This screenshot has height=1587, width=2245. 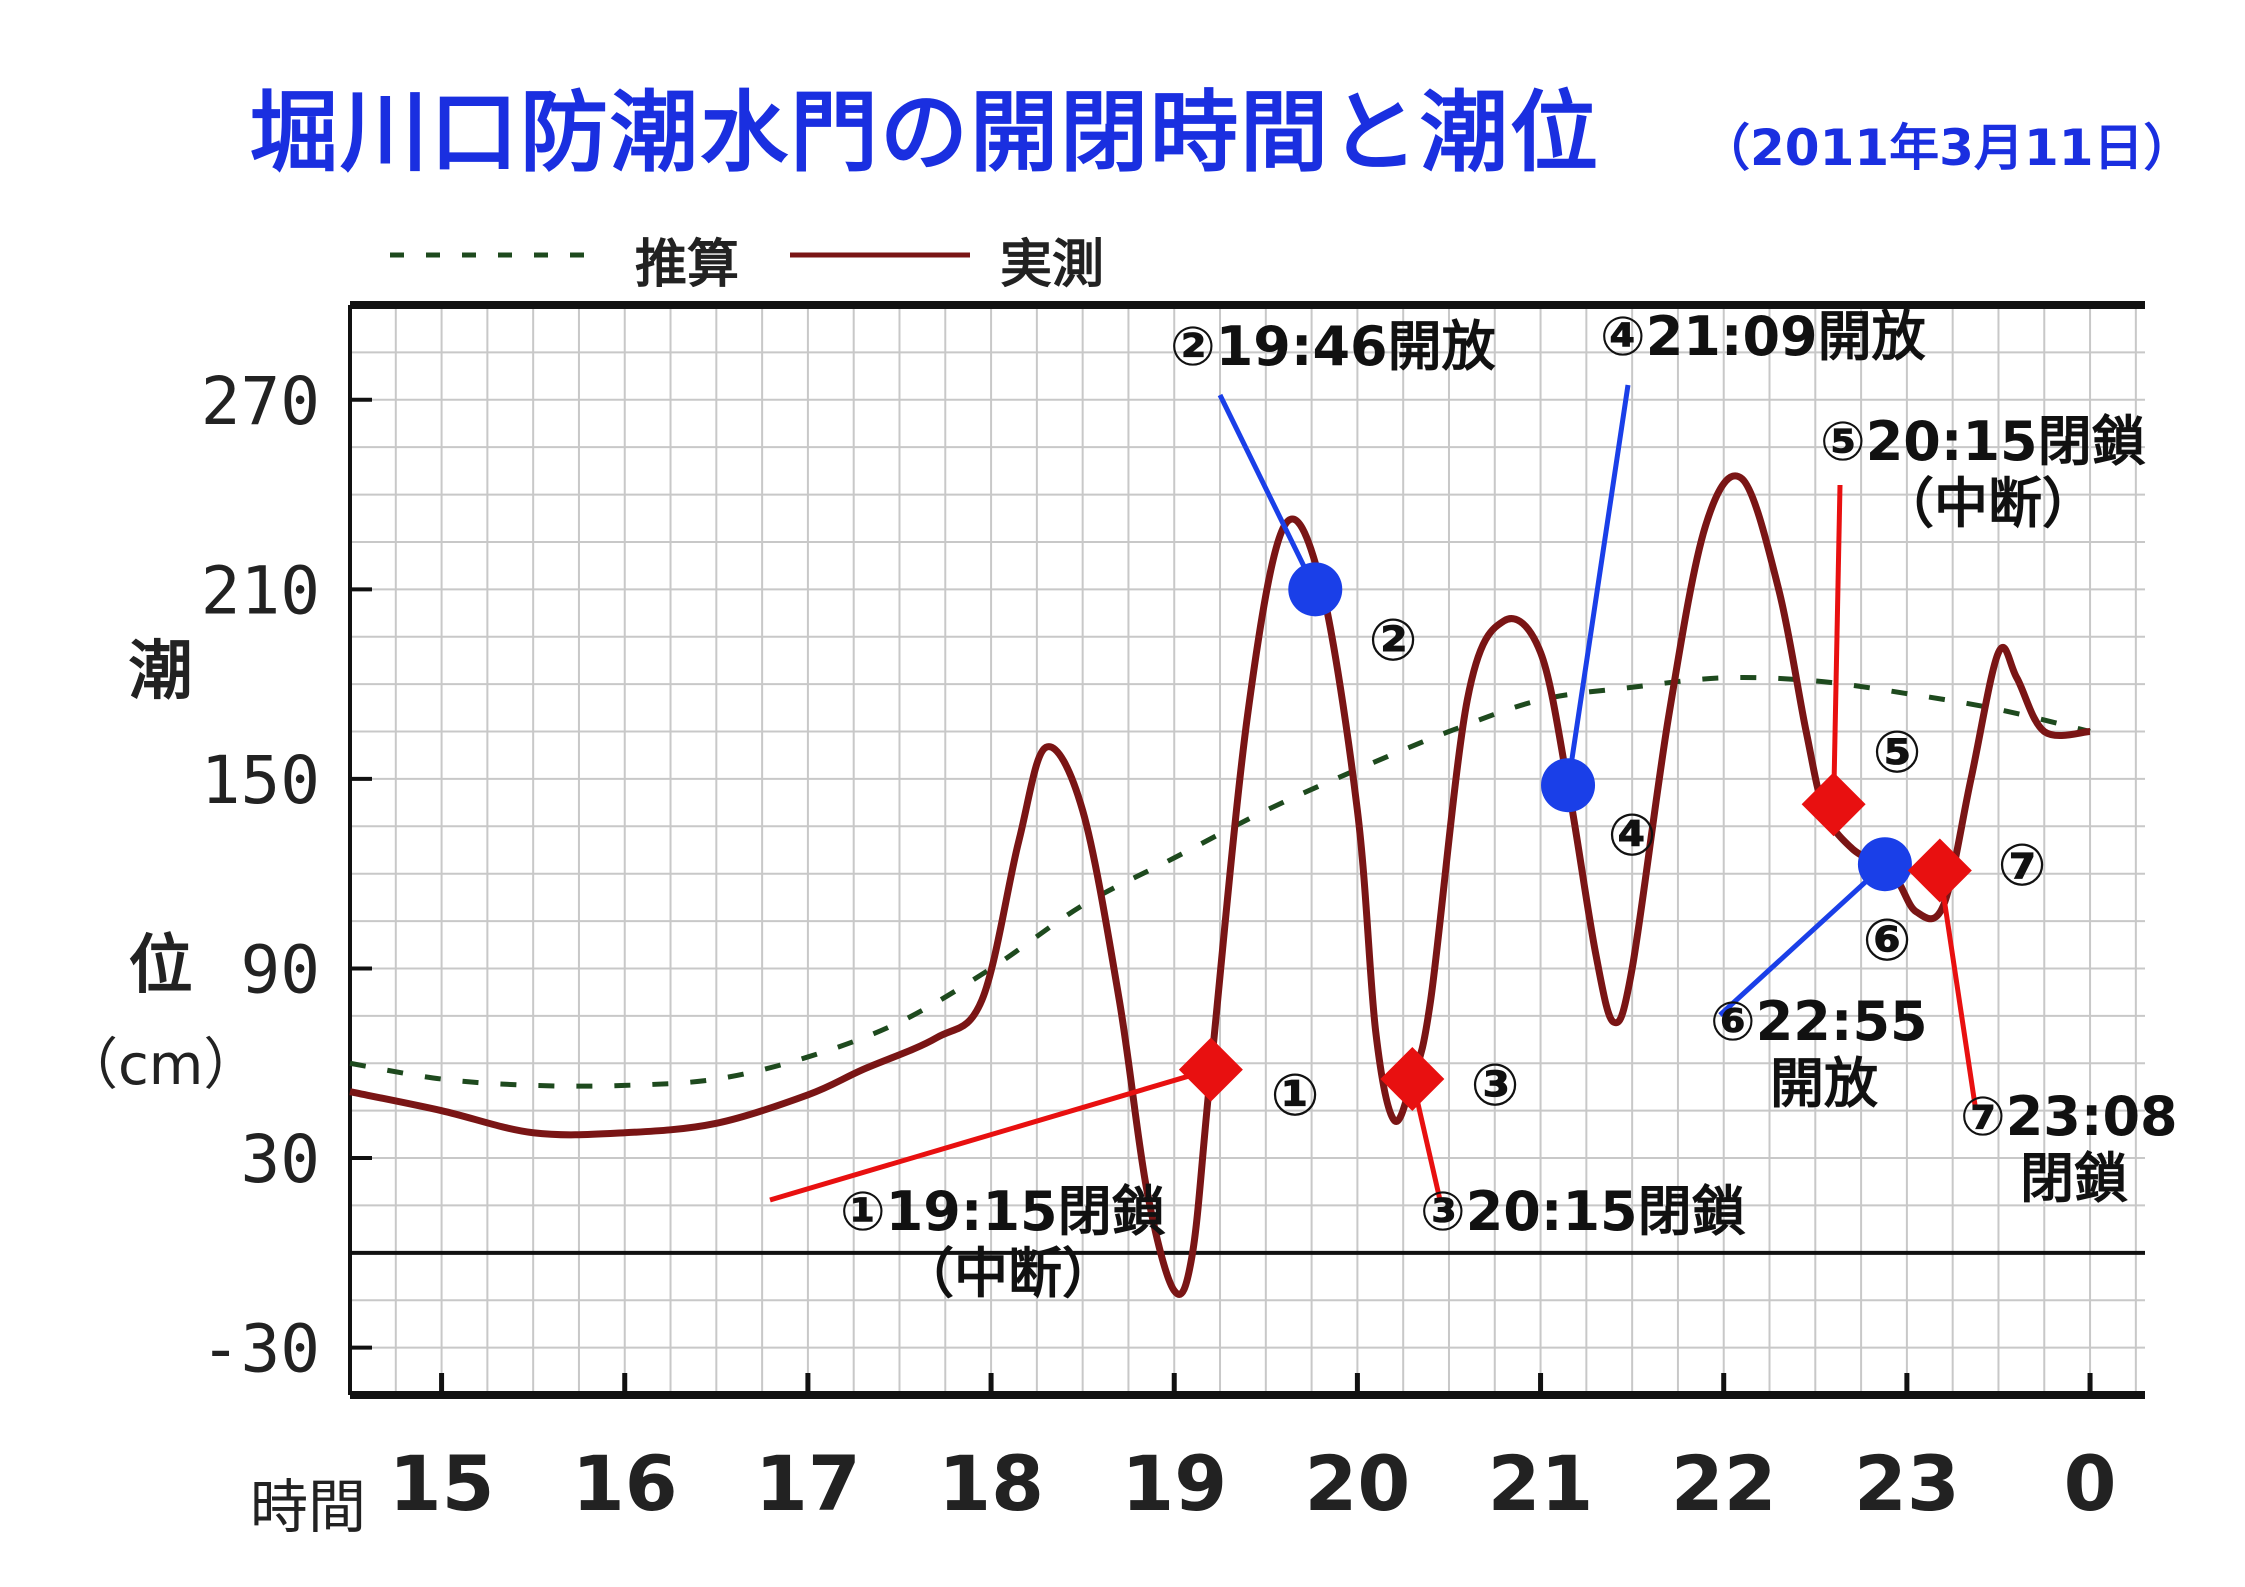 I want to click on y-axis-label-char2: 位, so click(x=160, y=966).